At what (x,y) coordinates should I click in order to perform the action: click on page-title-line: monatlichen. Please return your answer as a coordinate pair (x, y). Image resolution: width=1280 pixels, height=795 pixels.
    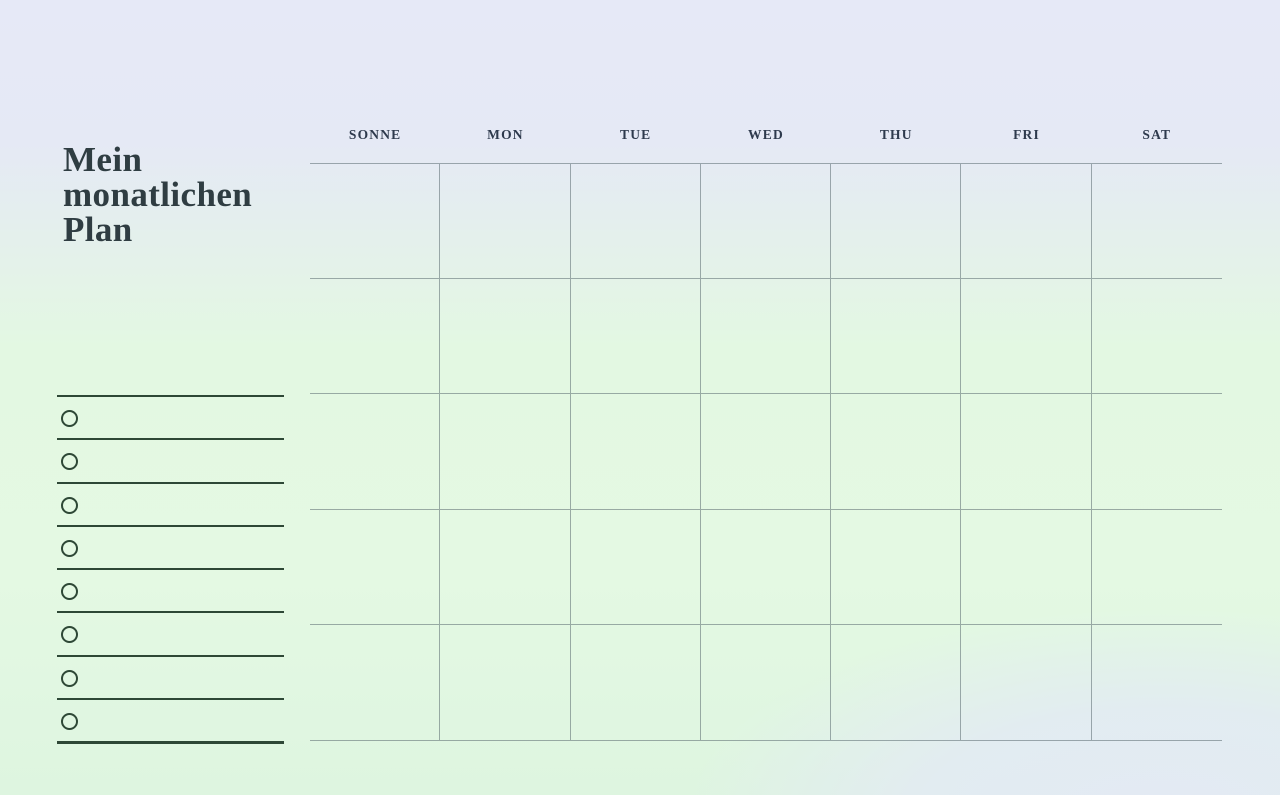
    Looking at the image, I should click on (158, 194).